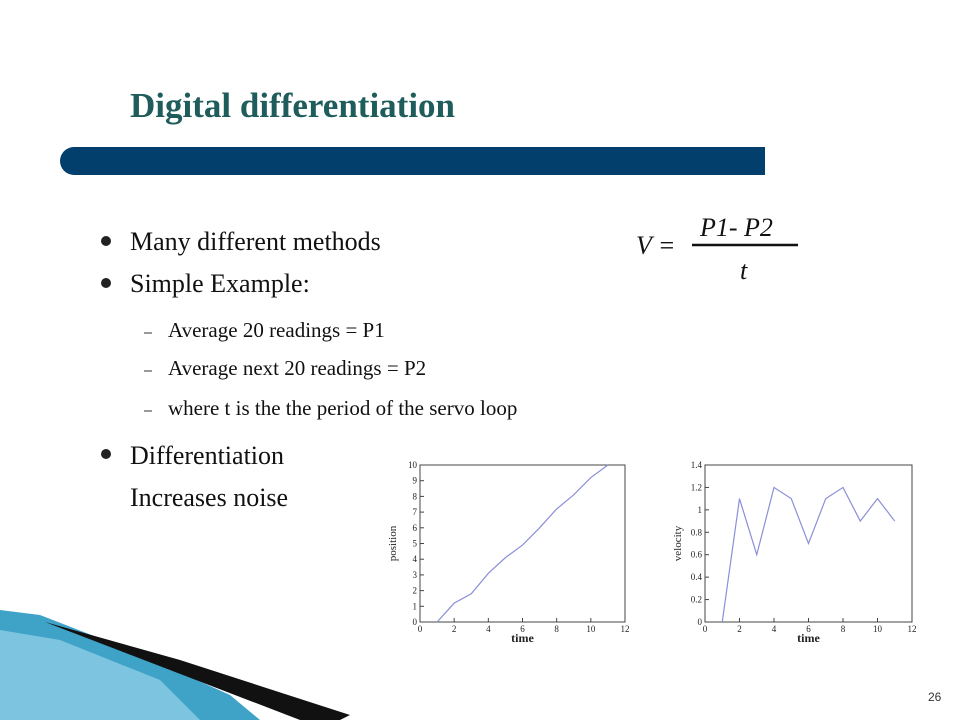 This screenshot has height=720, width=960. Describe the element at coordinates (655, 245) in the screenshot. I see `formula-lhs: V =` at that location.